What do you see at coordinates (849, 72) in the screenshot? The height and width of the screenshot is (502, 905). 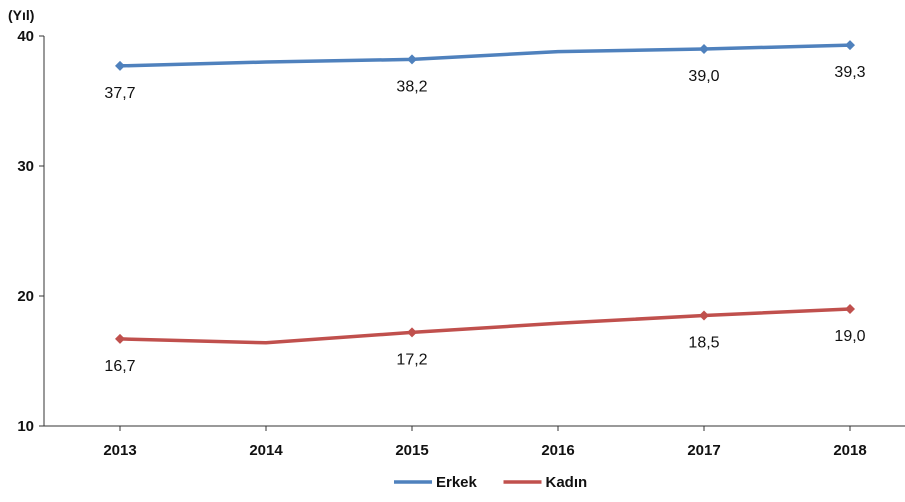 I see `data-label-erkek: 39,3` at bounding box center [849, 72].